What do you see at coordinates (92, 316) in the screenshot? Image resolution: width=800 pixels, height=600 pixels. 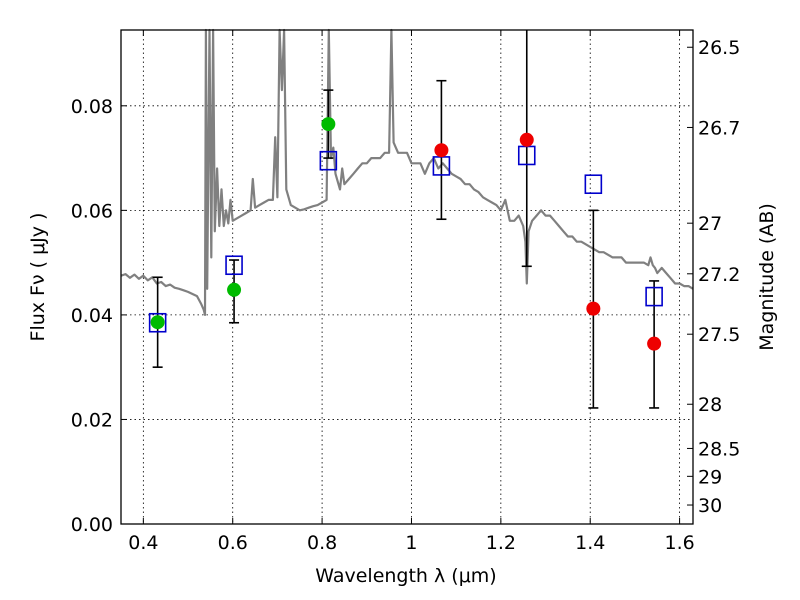 I see `y-tick-label: 0.04` at bounding box center [92, 316].